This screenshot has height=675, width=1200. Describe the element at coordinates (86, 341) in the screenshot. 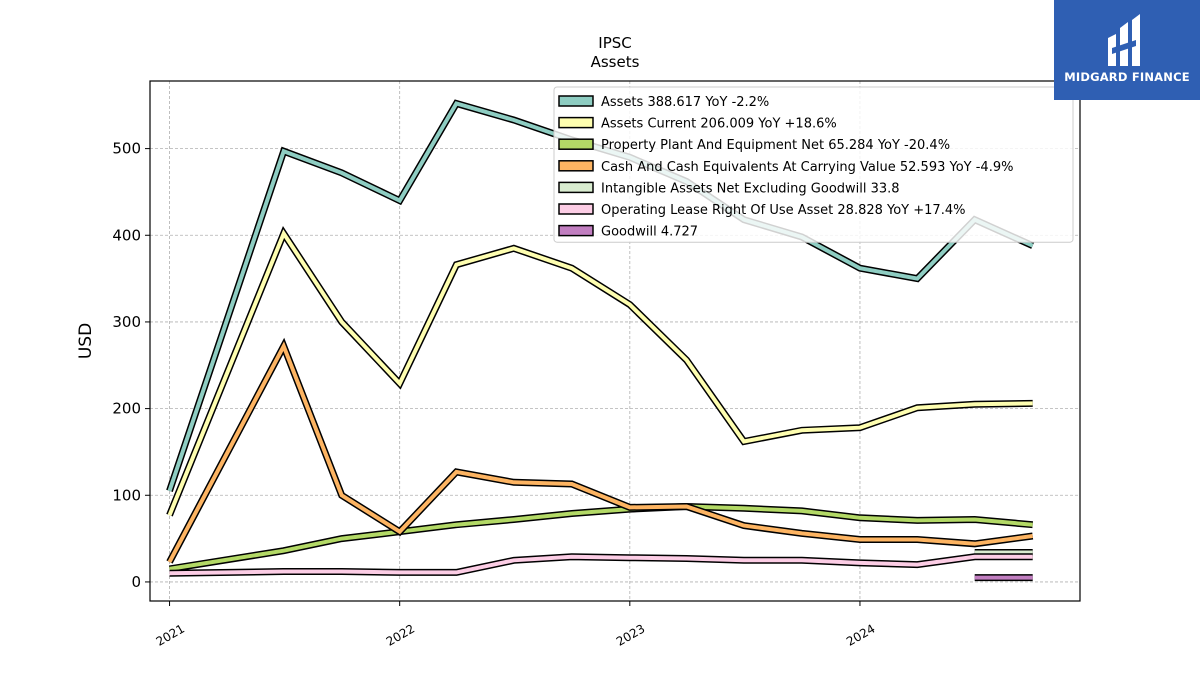

I see `y-axis-label: USD` at that location.